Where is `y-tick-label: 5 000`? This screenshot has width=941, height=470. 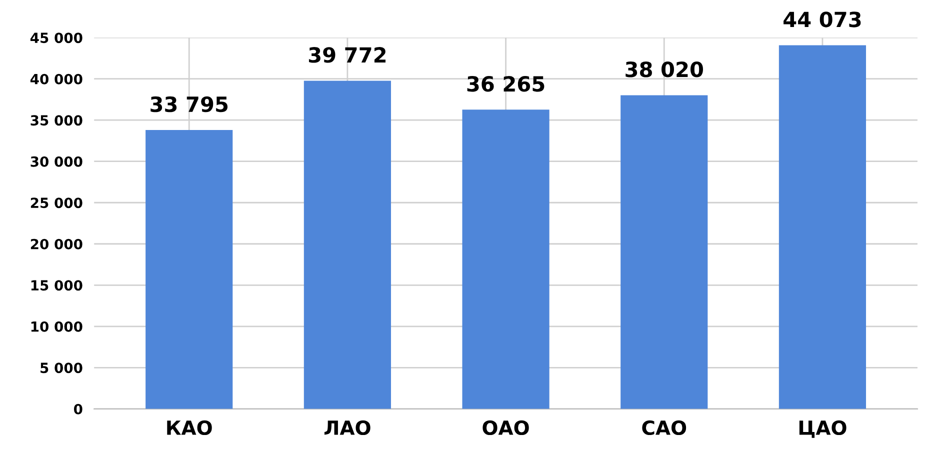 y-tick-label: 5 000 is located at coordinates (61, 368).